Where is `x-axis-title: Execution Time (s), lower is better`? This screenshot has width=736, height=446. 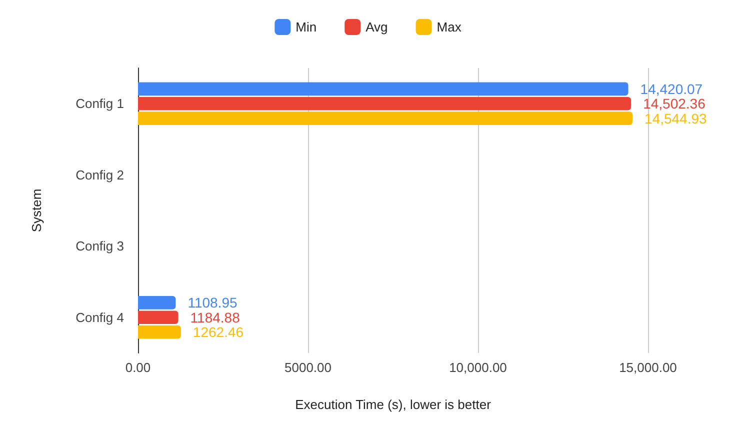 x-axis-title: Execution Time (s), lower is better is located at coordinates (393, 404).